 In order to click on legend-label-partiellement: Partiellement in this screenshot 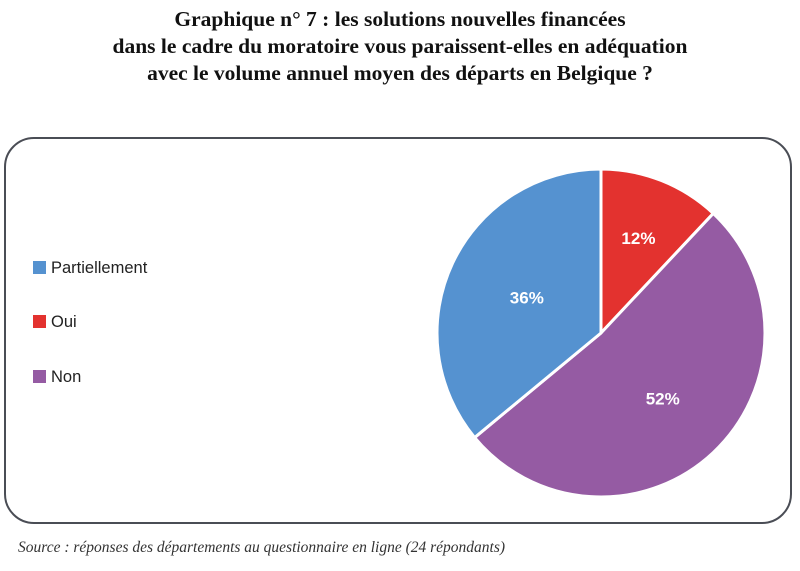, I will do `click(99, 268)`.